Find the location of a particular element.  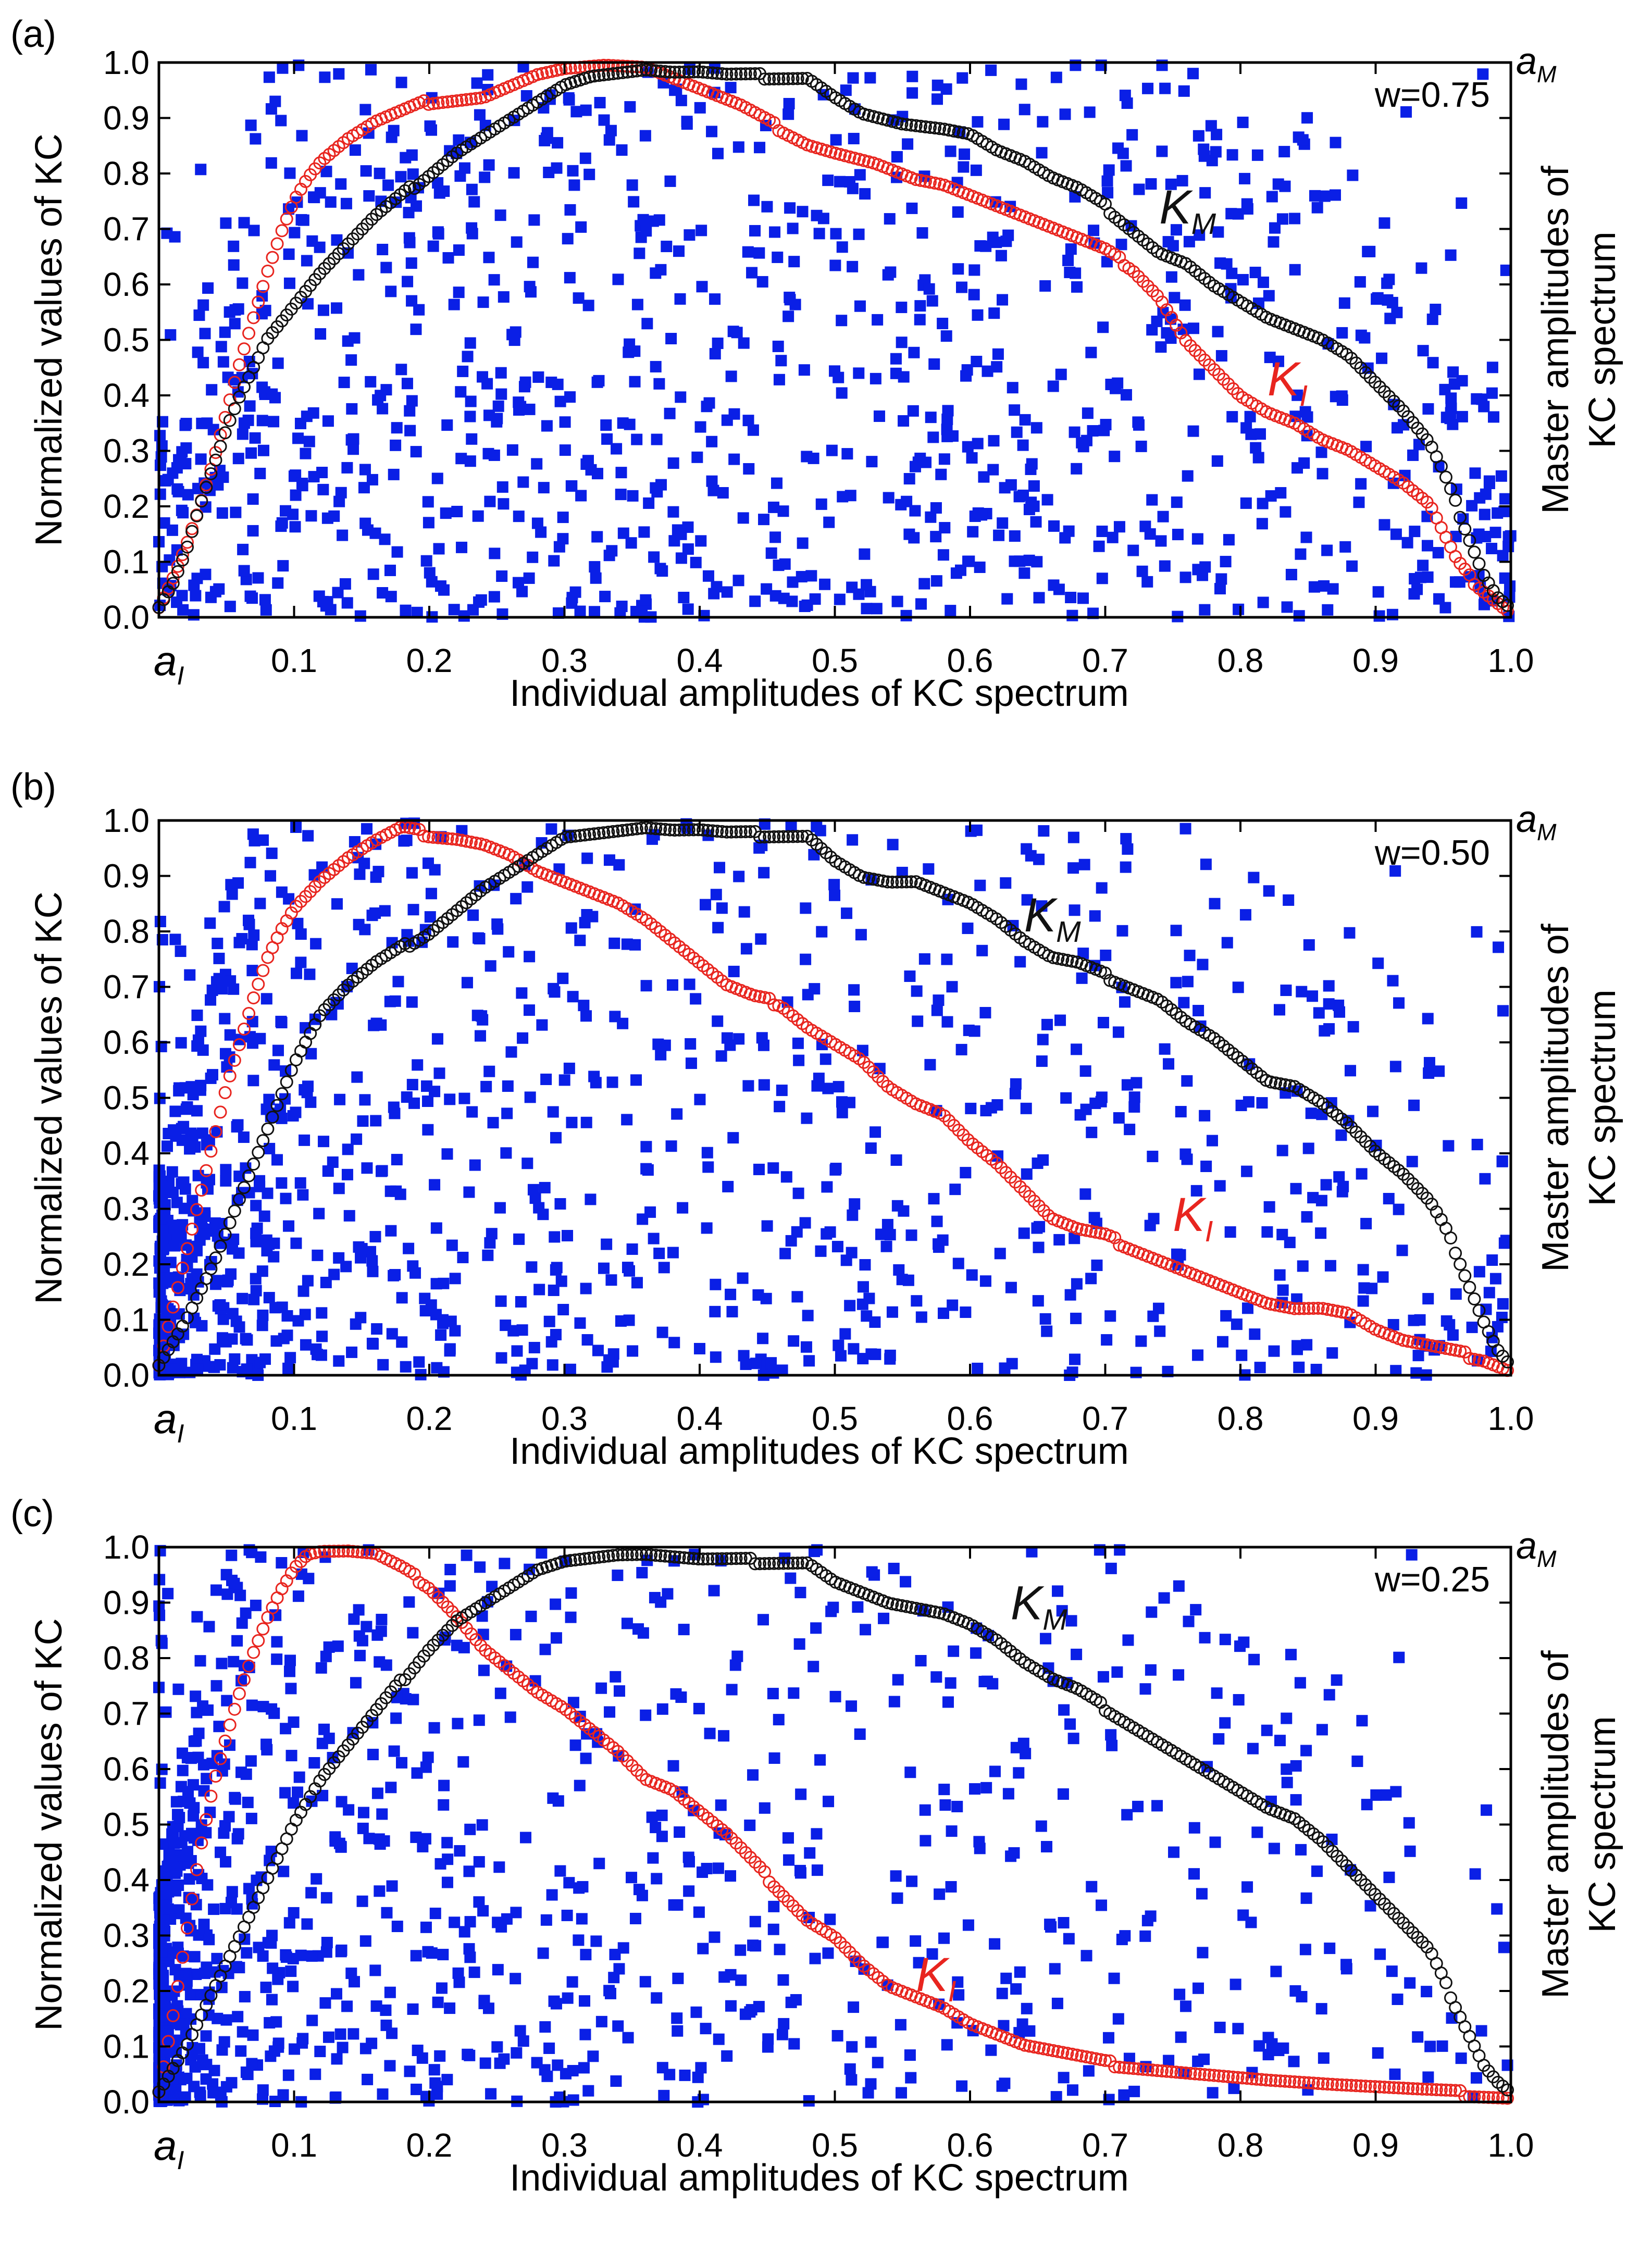

x-tick-label: 0.2 is located at coordinates (429, 660).